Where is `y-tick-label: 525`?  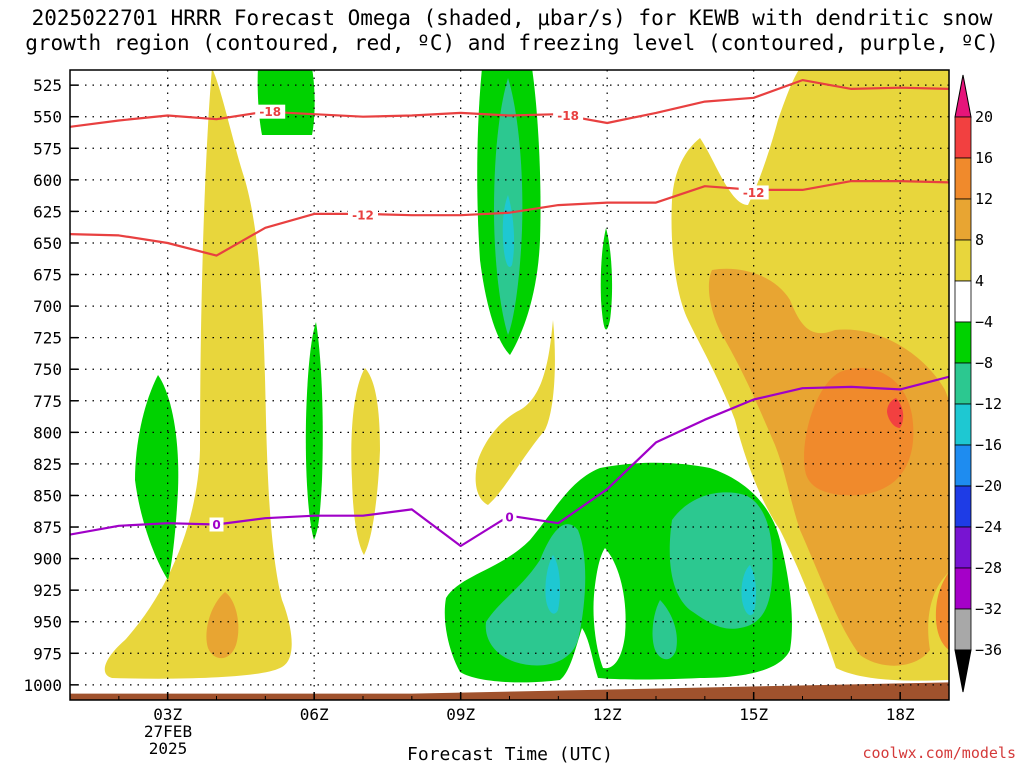 y-tick-label: 525 is located at coordinates (47, 85).